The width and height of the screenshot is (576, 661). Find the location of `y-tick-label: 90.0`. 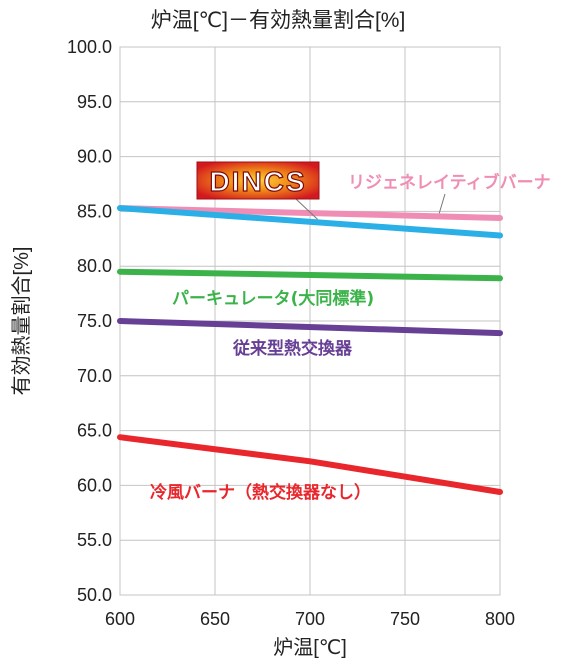

y-tick-label: 90.0 is located at coordinates (94, 157).